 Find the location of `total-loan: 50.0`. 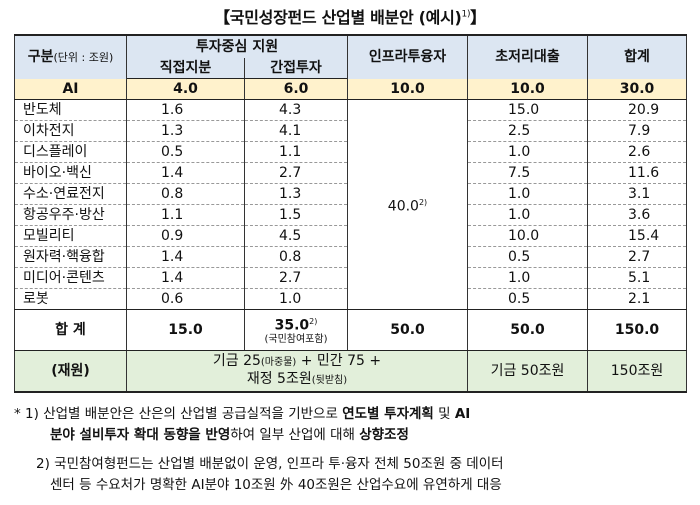

total-loan: 50.0 is located at coordinates (527, 330).